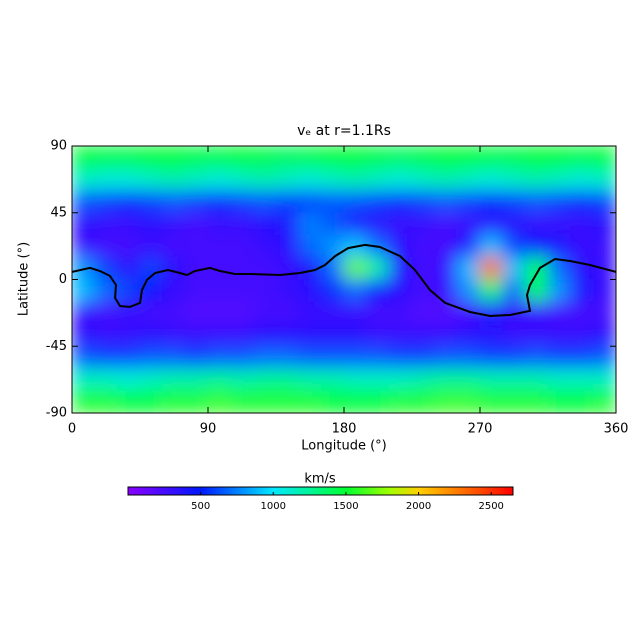 The width and height of the screenshot is (640, 644). What do you see at coordinates (320, 479) in the screenshot?
I see `colorbar-label: km/s` at bounding box center [320, 479].